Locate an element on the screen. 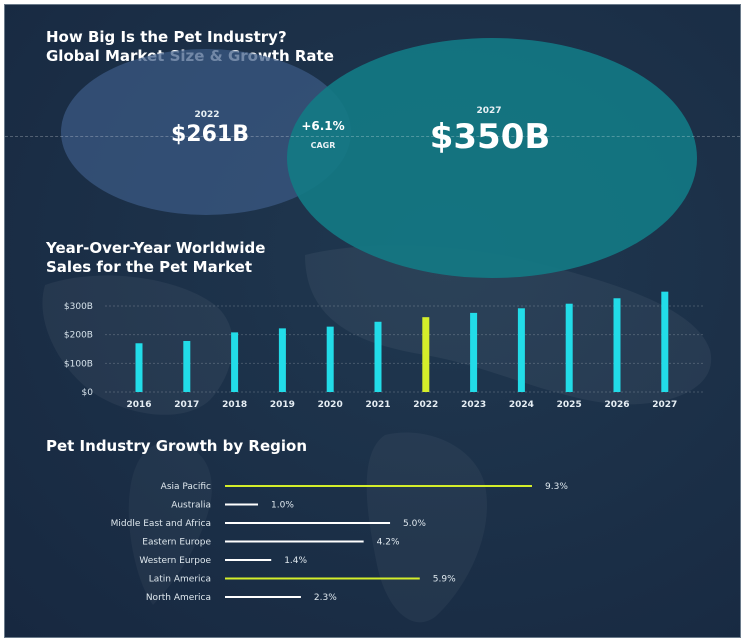 The width and height of the screenshot is (743, 644). region-value-australia: 1.0% is located at coordinates (282, 506).